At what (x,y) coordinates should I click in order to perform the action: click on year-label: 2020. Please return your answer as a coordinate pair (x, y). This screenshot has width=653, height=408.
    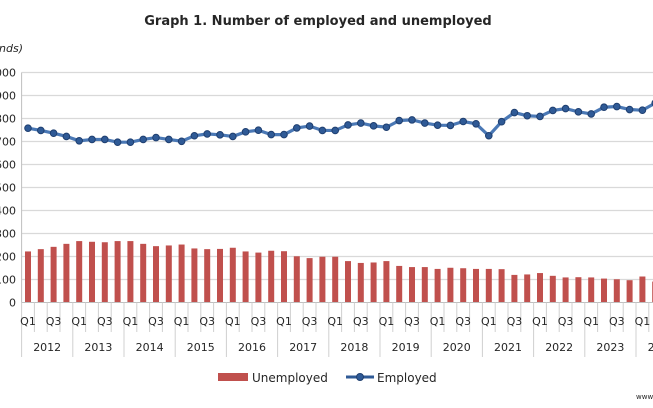
    Looking at the image, I should click on (457, 347).